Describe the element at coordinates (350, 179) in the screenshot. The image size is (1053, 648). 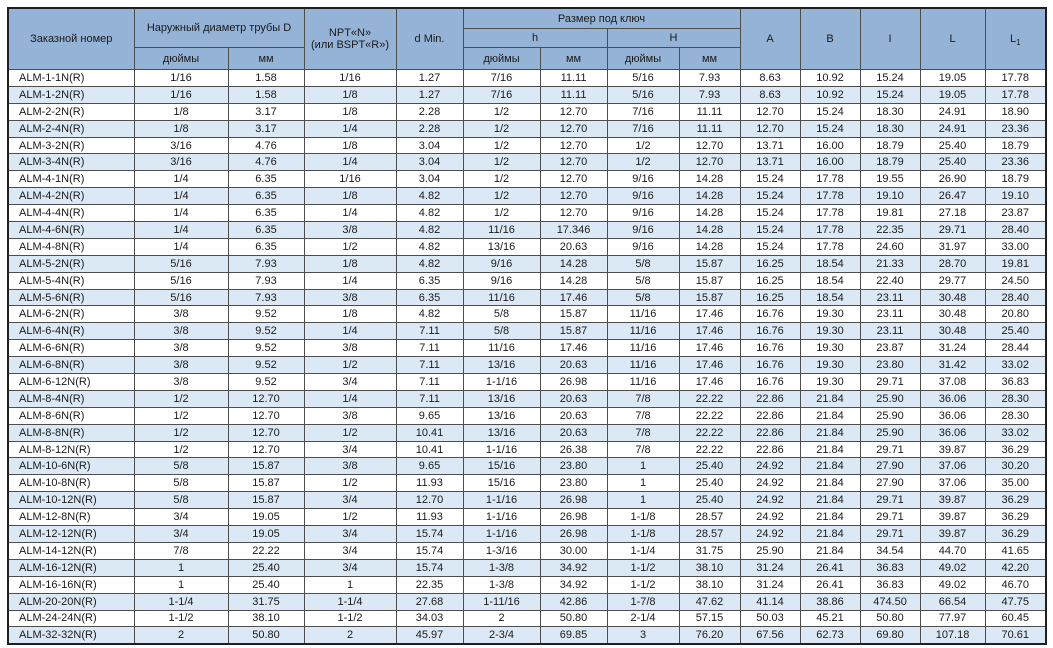
I see `value-cell: 1/16` at that location.